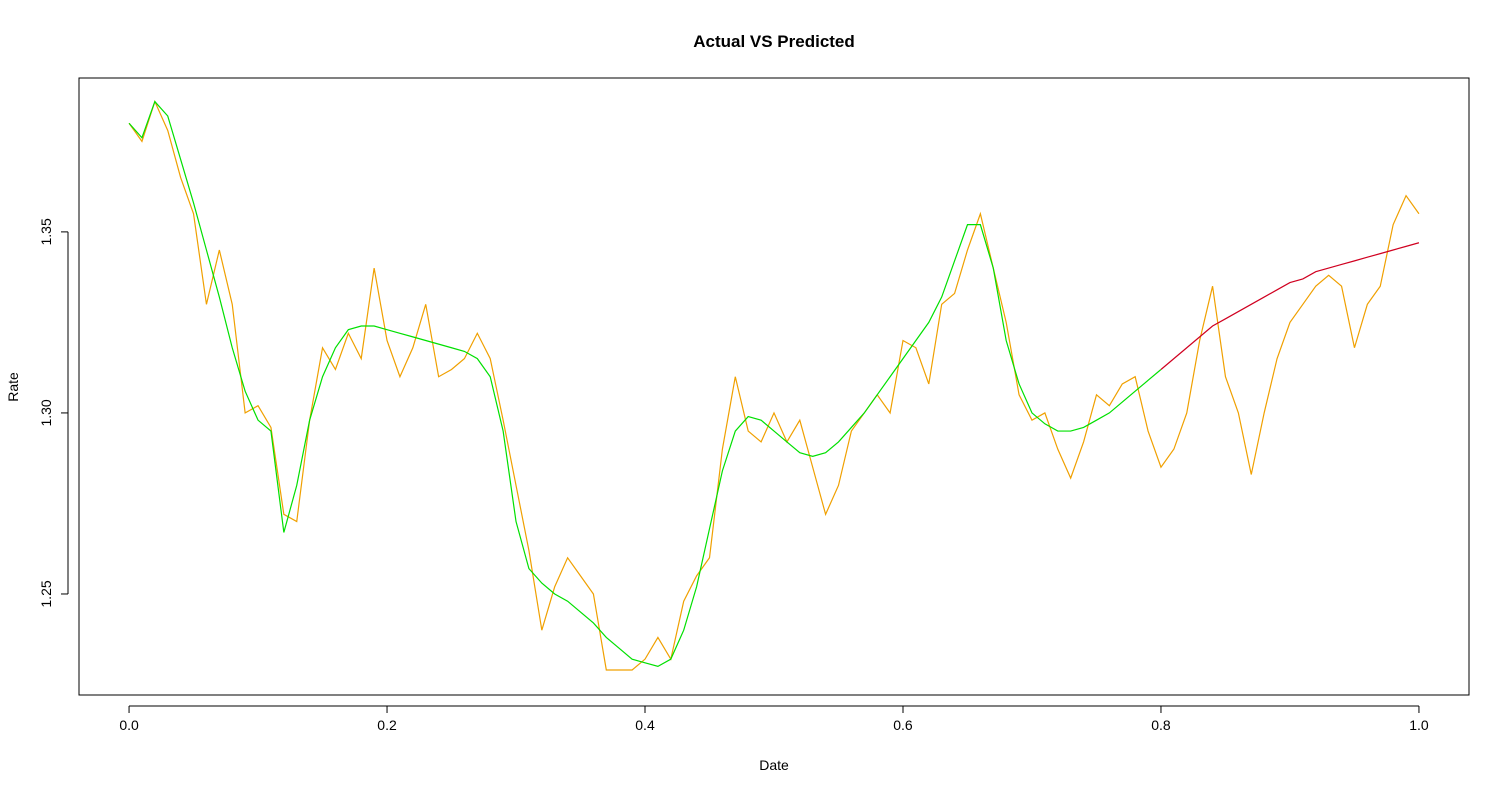  Describe the element at coordinates (13, 387) in the screenshot. I see `y-axis-label: Rate` at that location.